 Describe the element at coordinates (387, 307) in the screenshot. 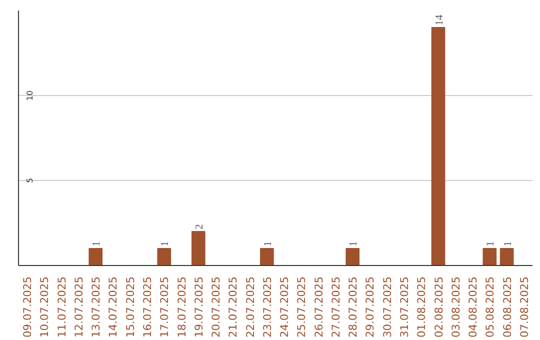

I see `x-tick-label: 30.07.2025` at that location.